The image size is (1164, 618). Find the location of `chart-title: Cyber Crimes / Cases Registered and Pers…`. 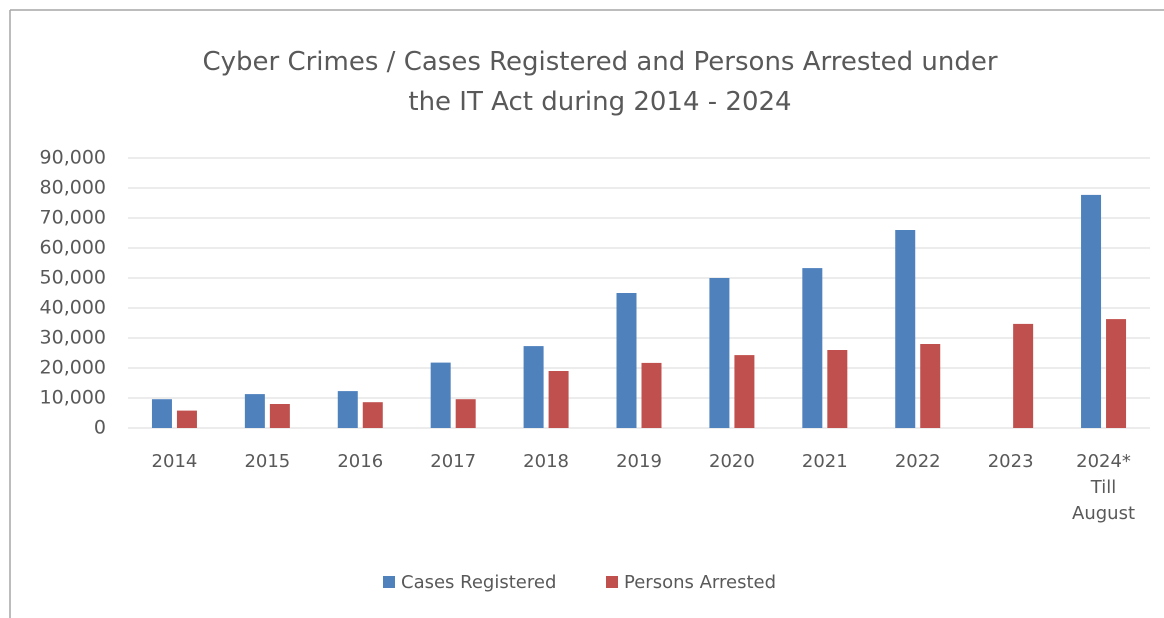

chart-title: Cyber Crimes / Cases Registered and Pers… is located at coordinates (600, 82).